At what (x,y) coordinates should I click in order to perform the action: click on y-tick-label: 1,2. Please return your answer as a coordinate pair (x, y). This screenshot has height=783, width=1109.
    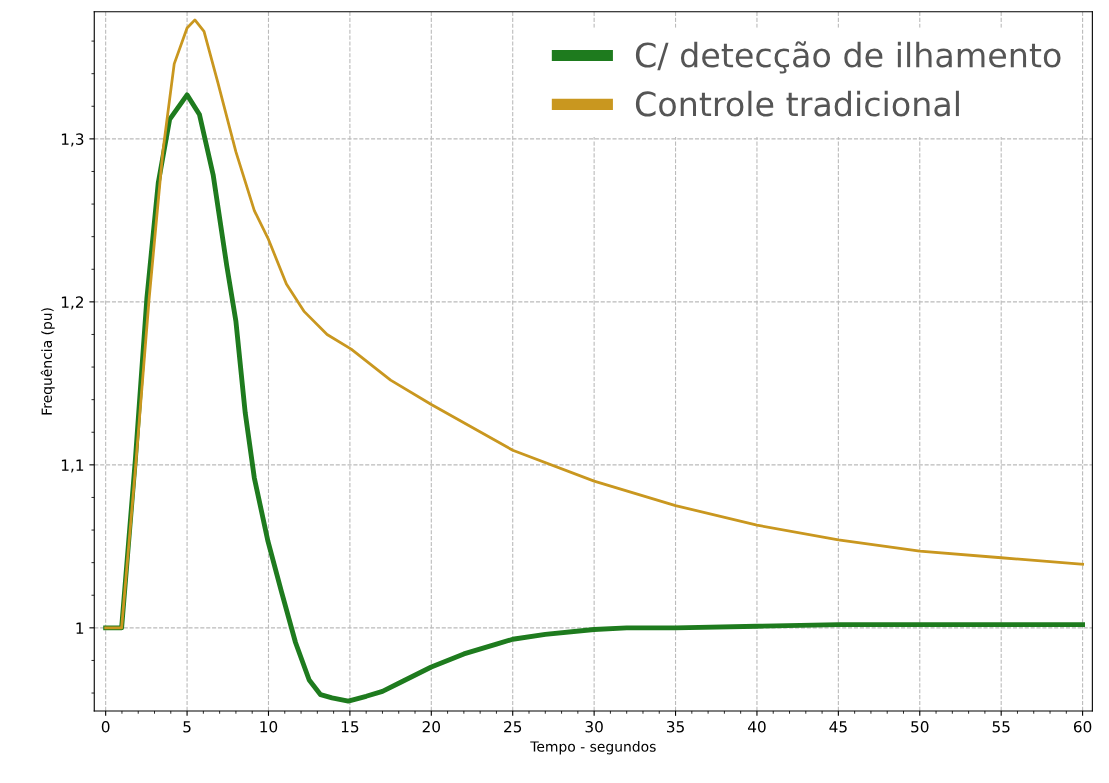
    Looking at the image, I should click on (72, 303).